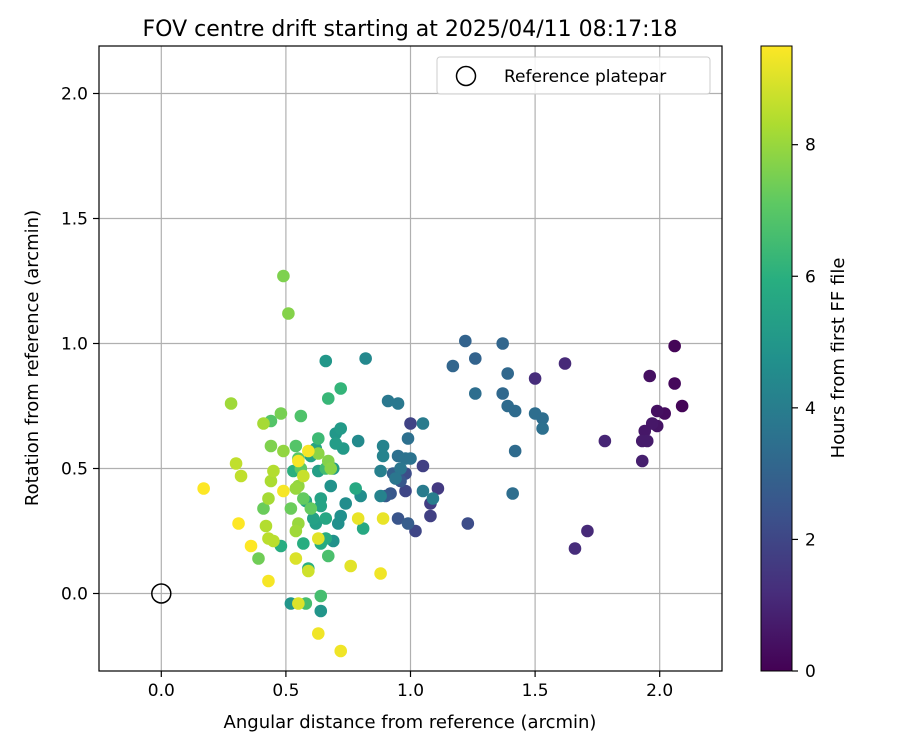 The image size is (900, 754). I want to click on colorbar-tick-label: 0, so click(810, 672).